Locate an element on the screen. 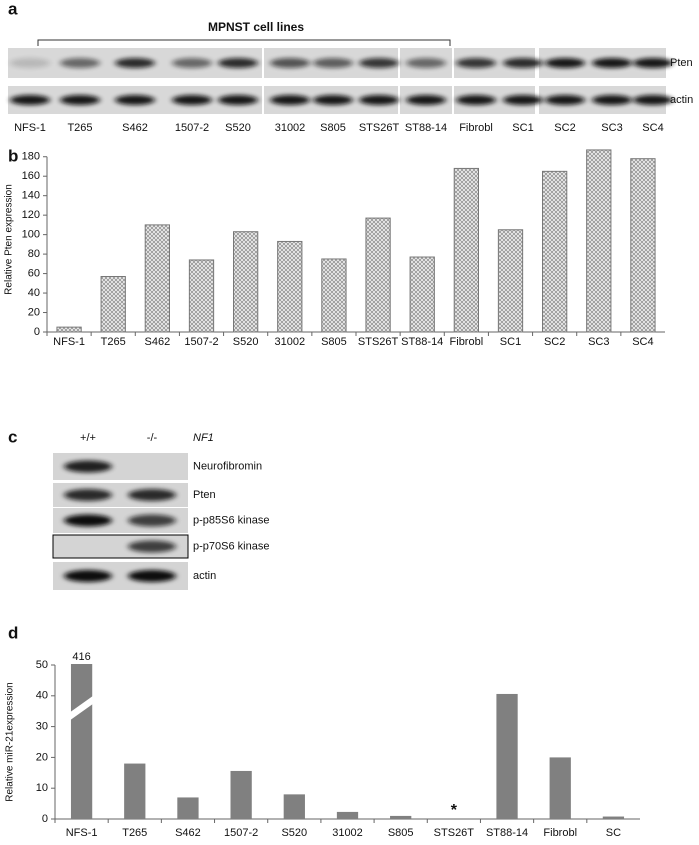 This screenshot has width=699, height=845. x-tick-label: STS26T is located at coordinates (454, 833).